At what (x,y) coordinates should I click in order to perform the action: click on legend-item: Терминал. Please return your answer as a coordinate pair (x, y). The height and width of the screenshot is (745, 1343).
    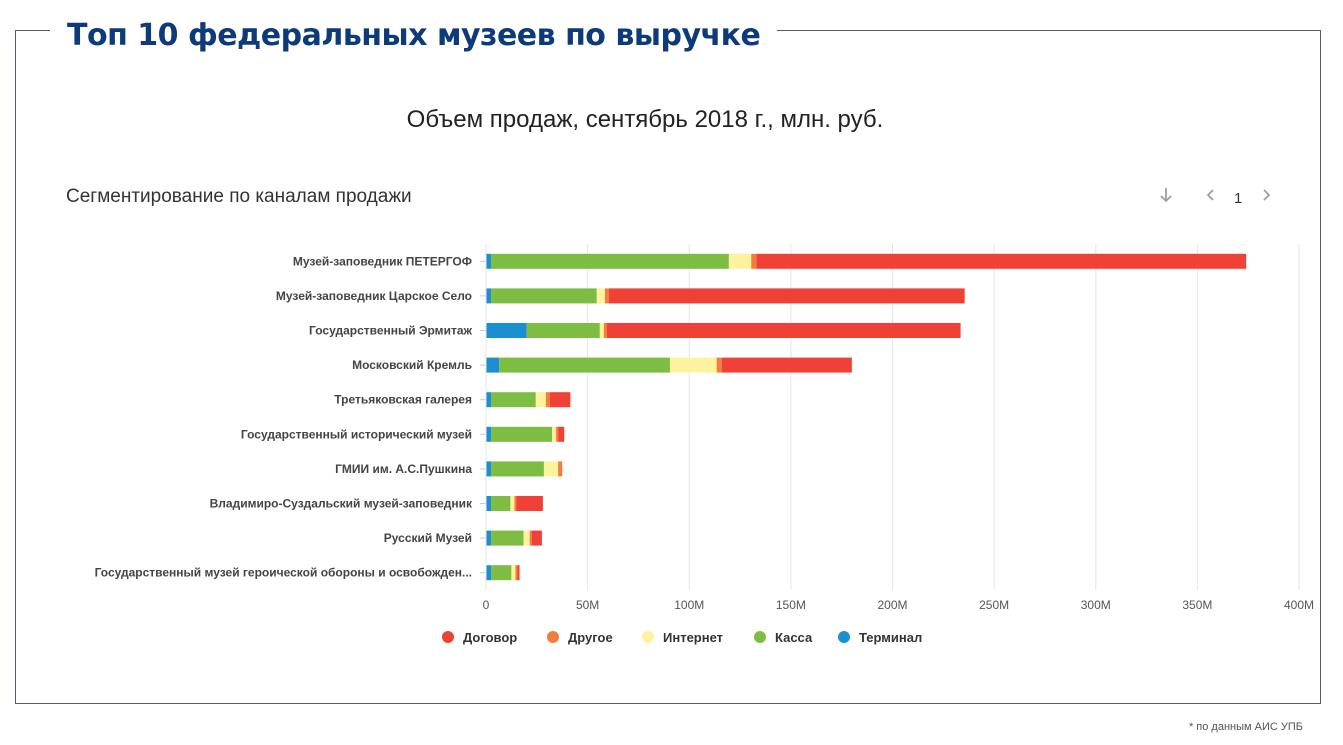
    Looking at the image, I should click on (880, 637).